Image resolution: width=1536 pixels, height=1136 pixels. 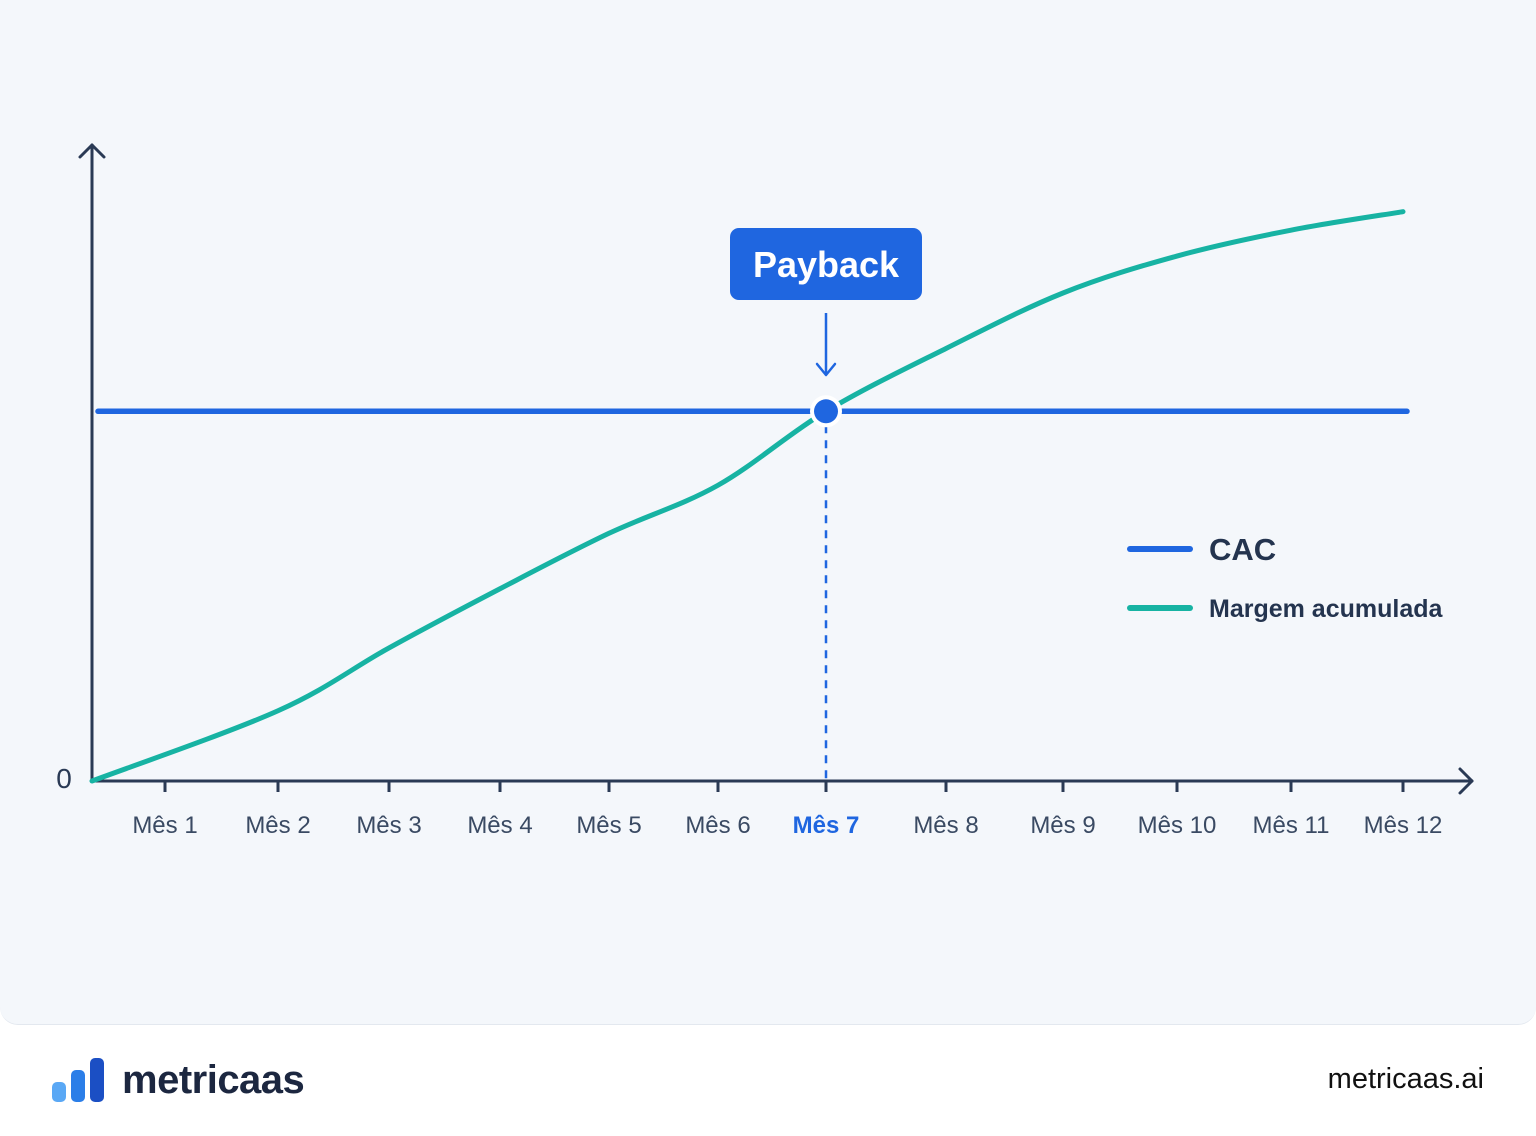 What do you see at coordinates (1285, 577) in the screenshot?
I see `legend: CAC Margem acumulada` at bounding box center [1285, 577].